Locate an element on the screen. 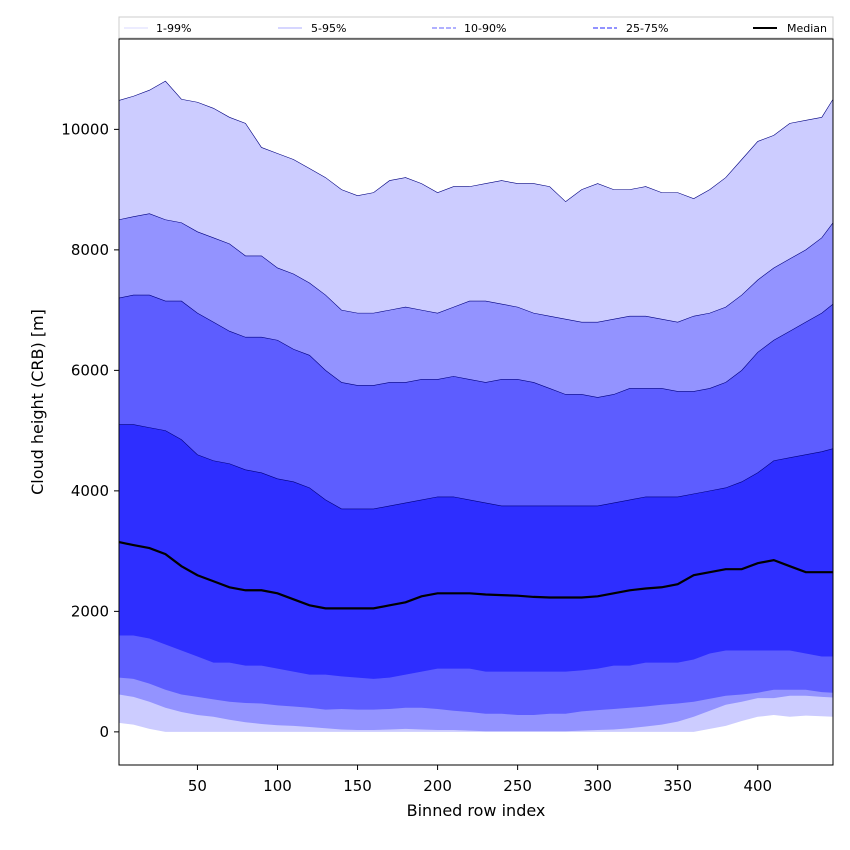 The image size is (850, 850). x-tick-label: 50 is located at coordinates (197, 786).